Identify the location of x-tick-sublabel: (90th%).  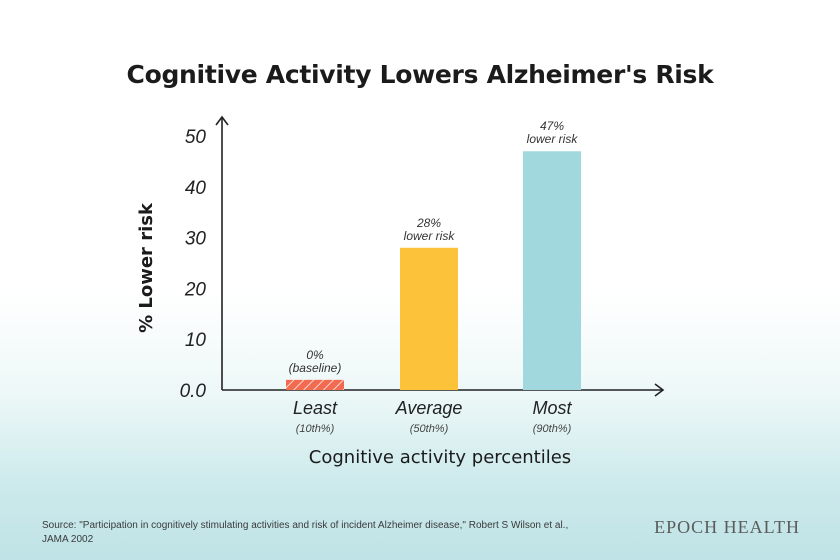
(552, 429).